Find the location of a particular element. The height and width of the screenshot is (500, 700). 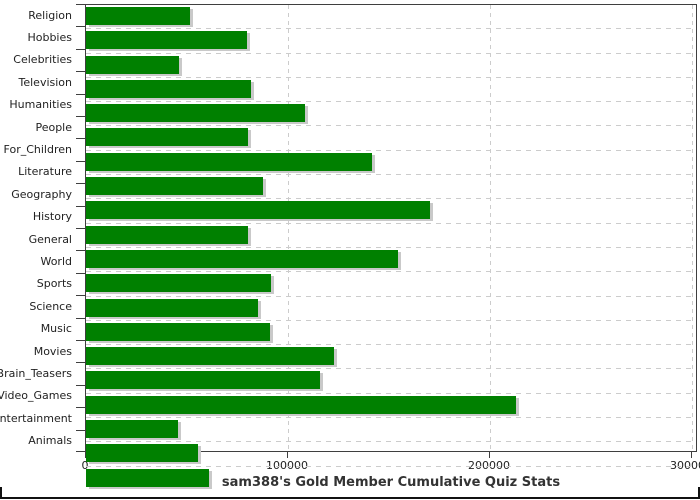

y-axis-label: Hobbies is located at coordinates (49, 38).